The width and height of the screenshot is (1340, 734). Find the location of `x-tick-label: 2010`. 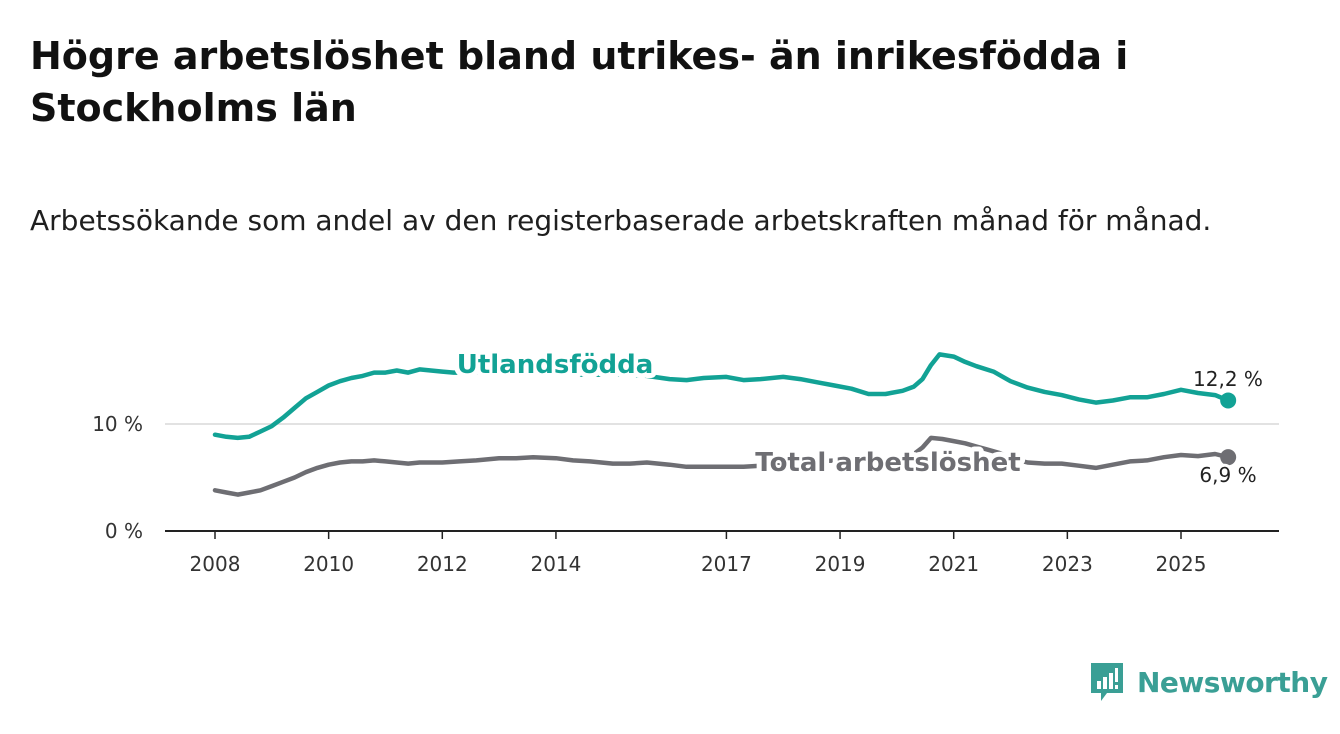

x-tick-label: 2010 is located at coordinates (328, 564).